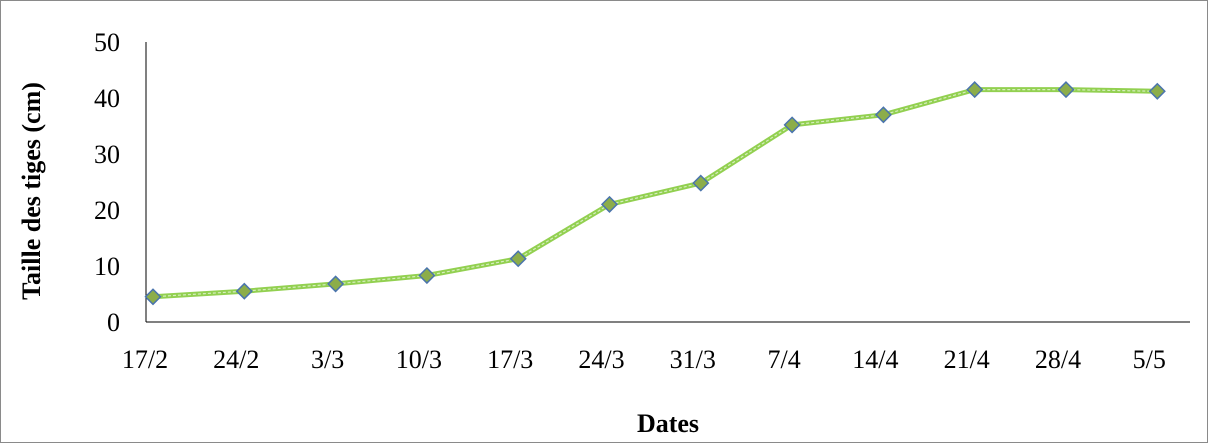  What do you see at coordinates (693, 359) in the screenshot?
I see `x-tick-label: 31/3` at bounding box center [693, 359].